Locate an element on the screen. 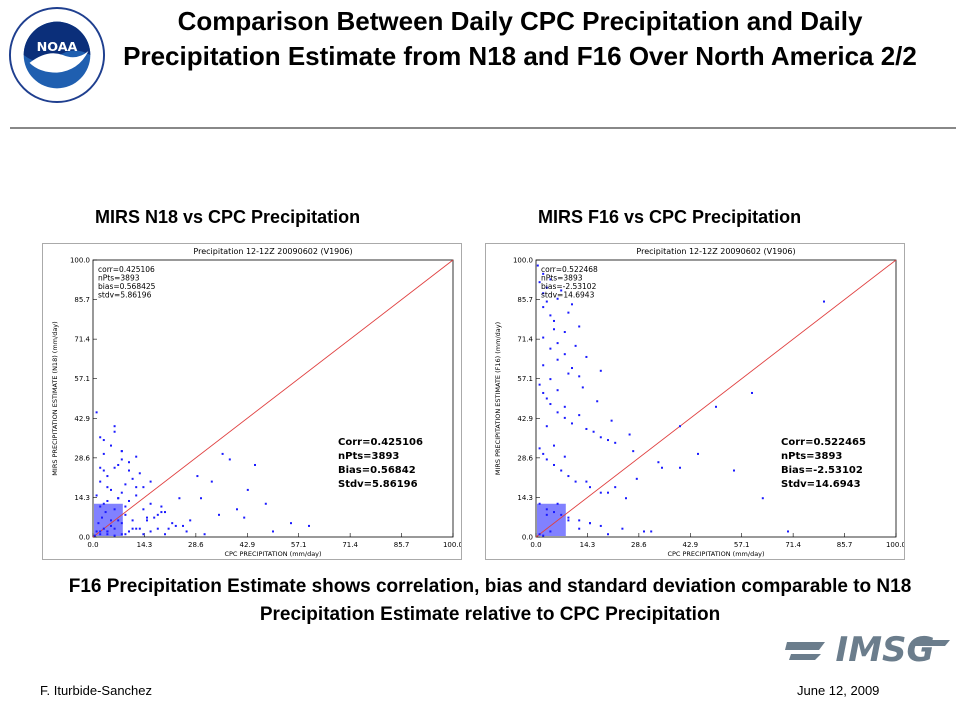 This screenshot has height=720, width=960. chart-1-dense-cluster is located at coordinates (551, 519).